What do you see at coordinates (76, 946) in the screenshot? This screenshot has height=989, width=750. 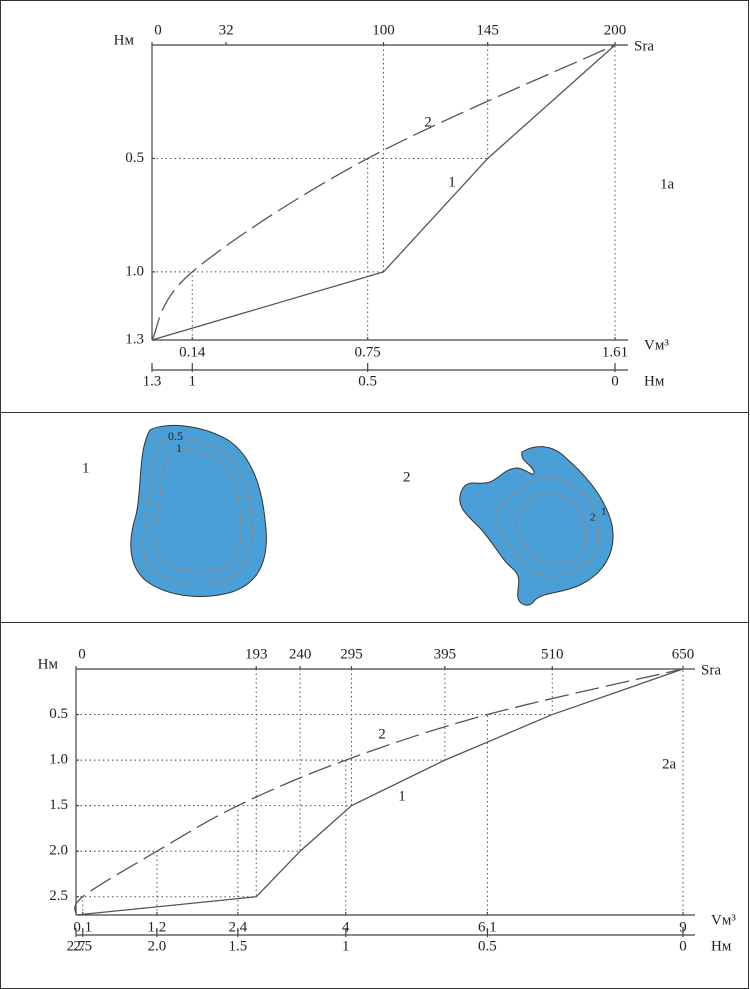 I see `depth-tick-label: 2.7` at bounding box center [76, 946].